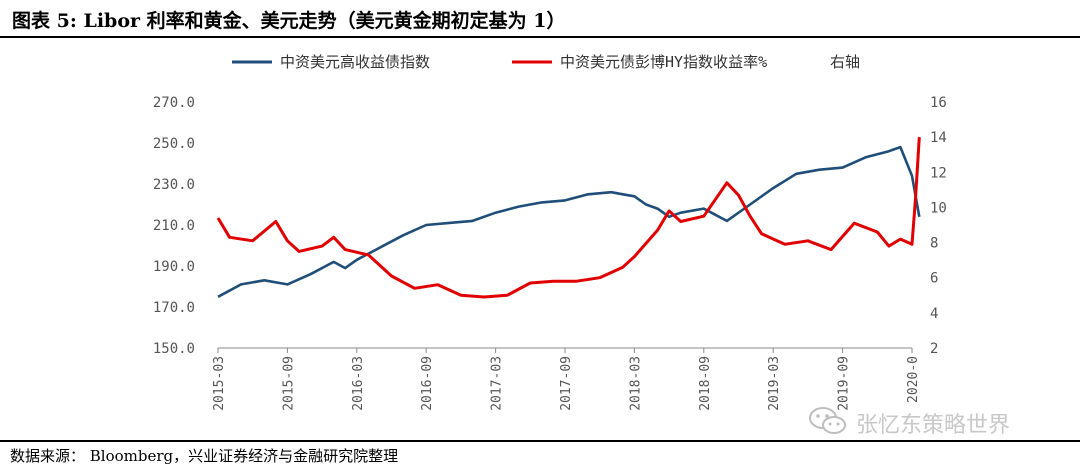  Describe the element at coordinates (174, 144) in the screenshot. I see `y-left-tick-label: 250.0` at that location.